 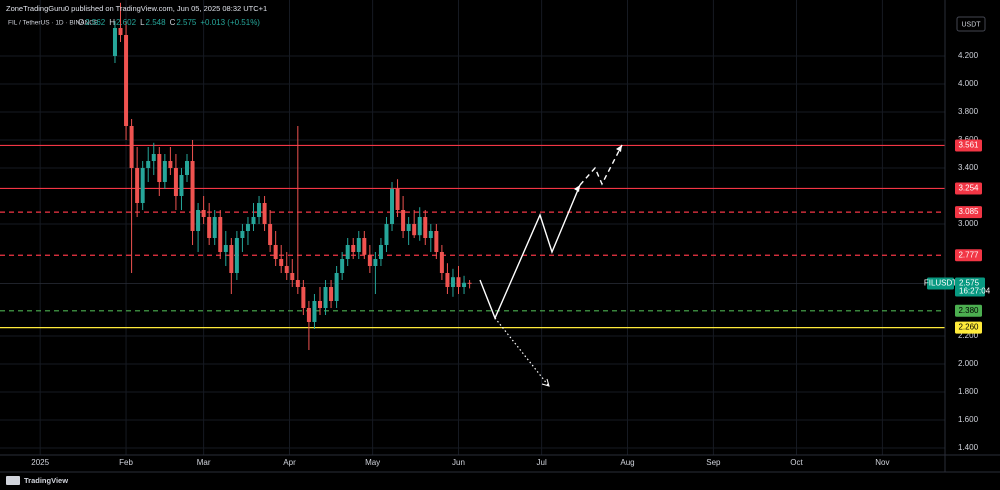 What do you see at coordinates (169, 22) in the screenshot?
I see `ohlc-legend: O 2.562 H 2.602 L 2.548 C 2.575 +0.013 (+0.51%)` at bounding box center [169, 22].